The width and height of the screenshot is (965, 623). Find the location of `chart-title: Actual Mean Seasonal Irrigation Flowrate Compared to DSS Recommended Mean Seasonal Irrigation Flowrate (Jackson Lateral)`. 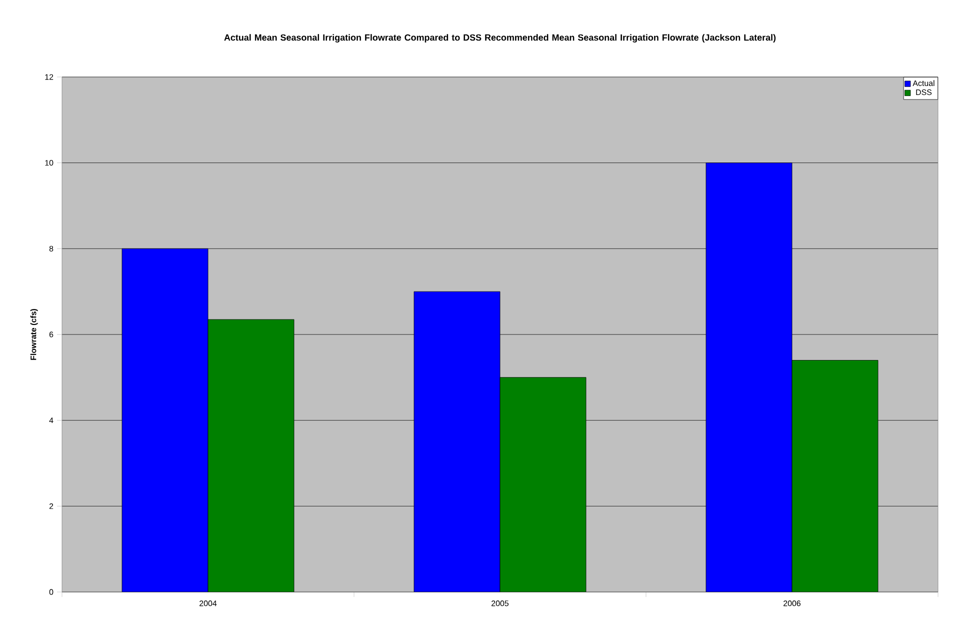

chart-title: Actual Mean Seasonal Irrigation Flowrate Compared to DSS Recommended Mean Seasonal Irrigation Flowrate (Jackson Lateral) is located at coordinates (500, 38).